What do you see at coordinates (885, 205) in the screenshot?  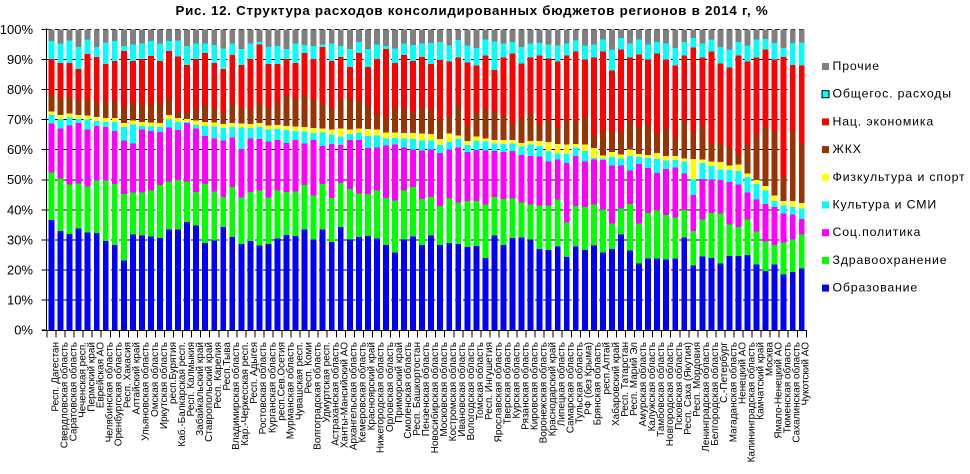 I see `svg-text: Культура и СМИ` at bounding box center [885, 205].